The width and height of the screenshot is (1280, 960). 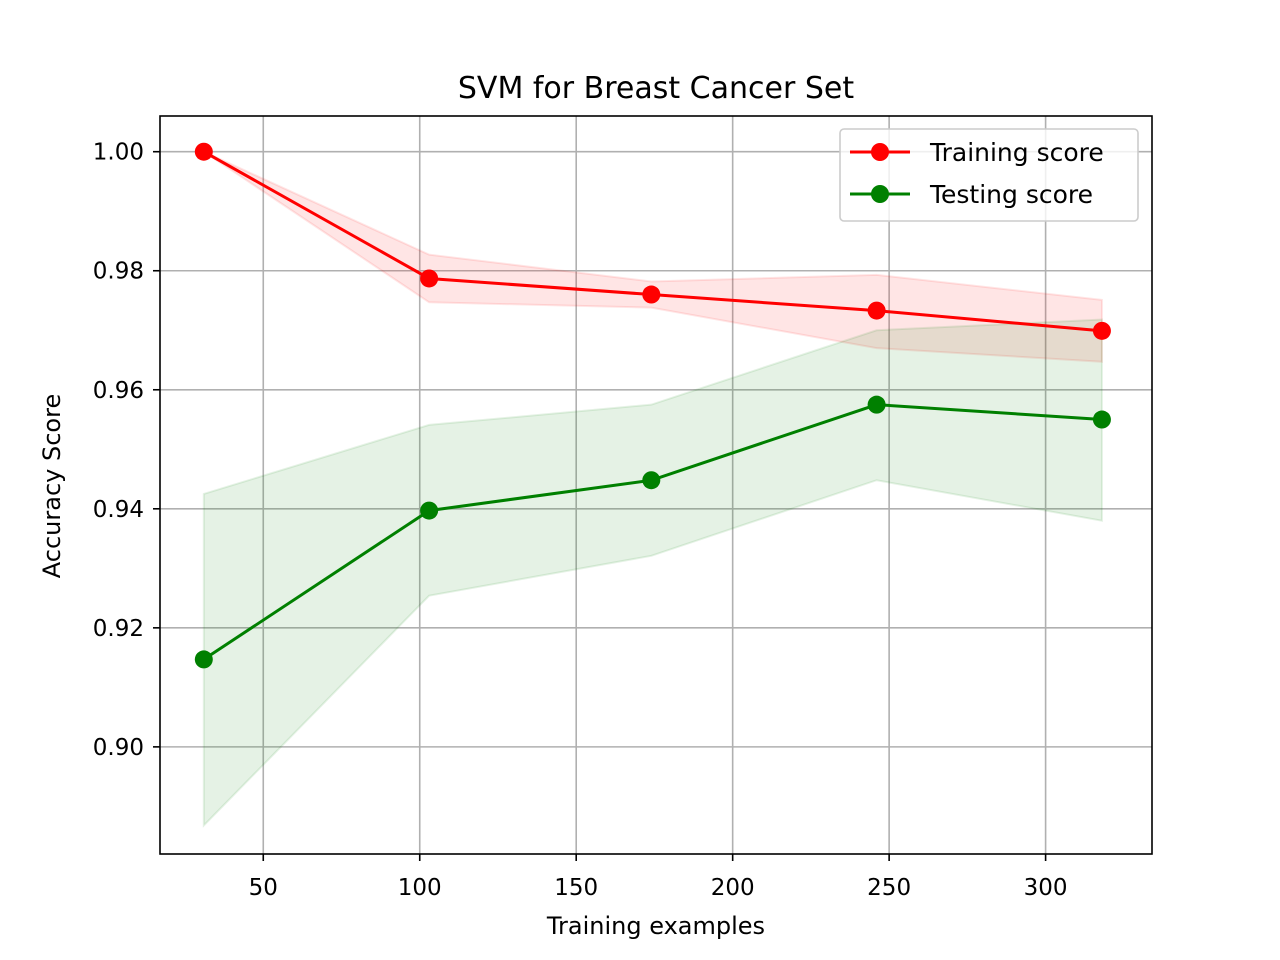 I want to click on y-tick-label: 1.00, so click(x=118, y=153).